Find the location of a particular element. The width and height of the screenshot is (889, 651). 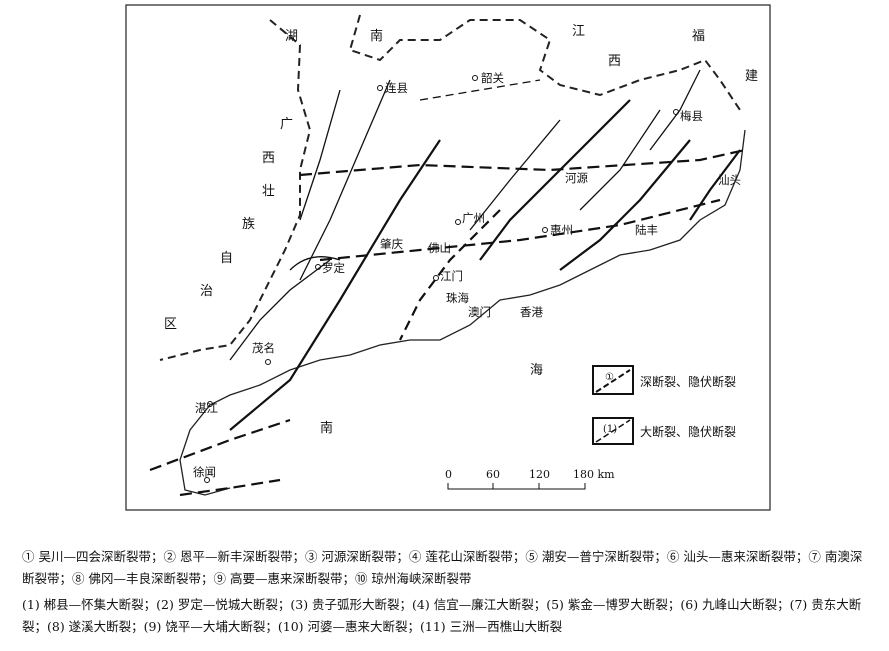

svg-text: 陆丰 is located at coordinates (646, 230).